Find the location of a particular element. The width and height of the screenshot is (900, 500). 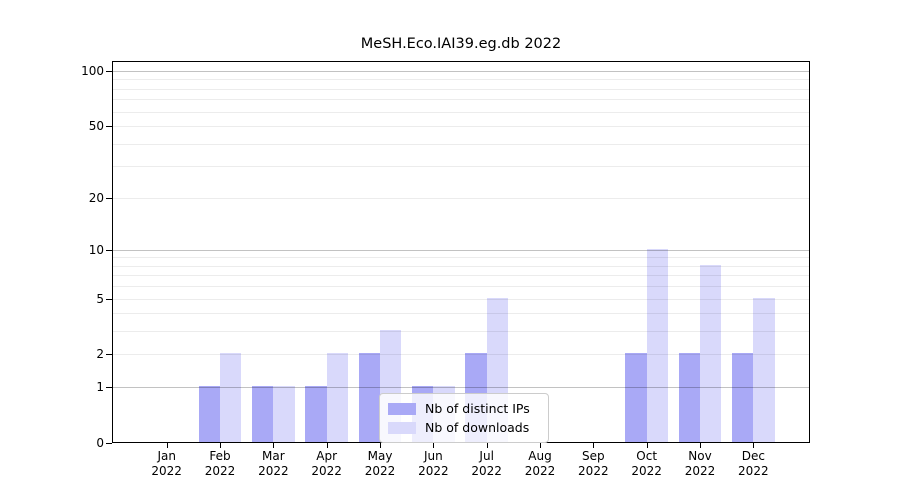

legend-label-distinct-ips: Nb of distinct IPs is located at coordinates (477, 408).